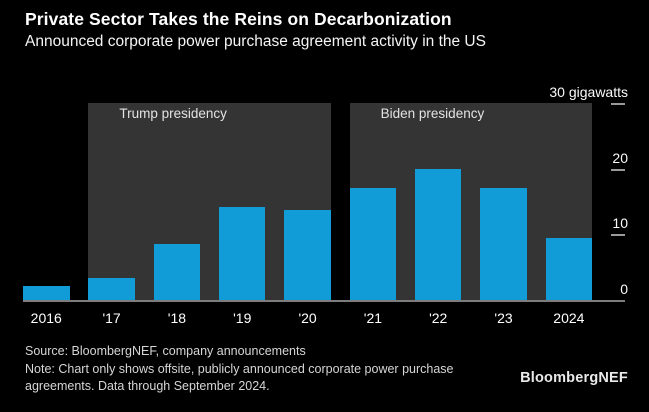  I want to click on x-label-18: '18, so click(177, 318).